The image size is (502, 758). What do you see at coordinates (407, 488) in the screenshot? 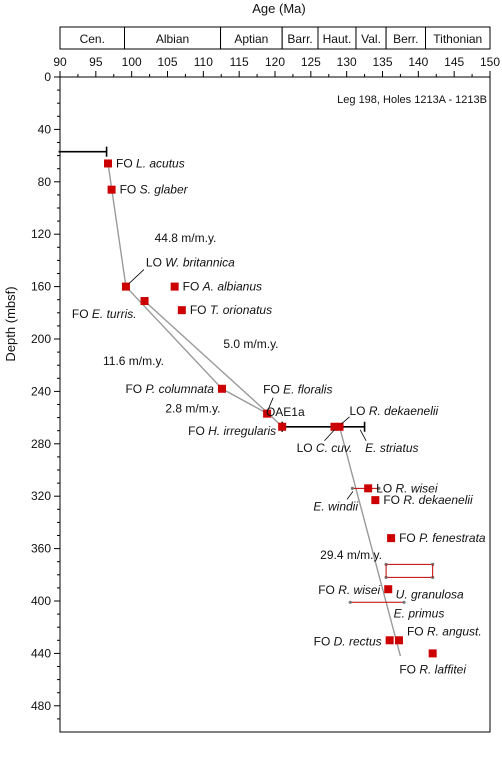
I see `datum-label: LO R. wisei` at bounding box center [407, 488].